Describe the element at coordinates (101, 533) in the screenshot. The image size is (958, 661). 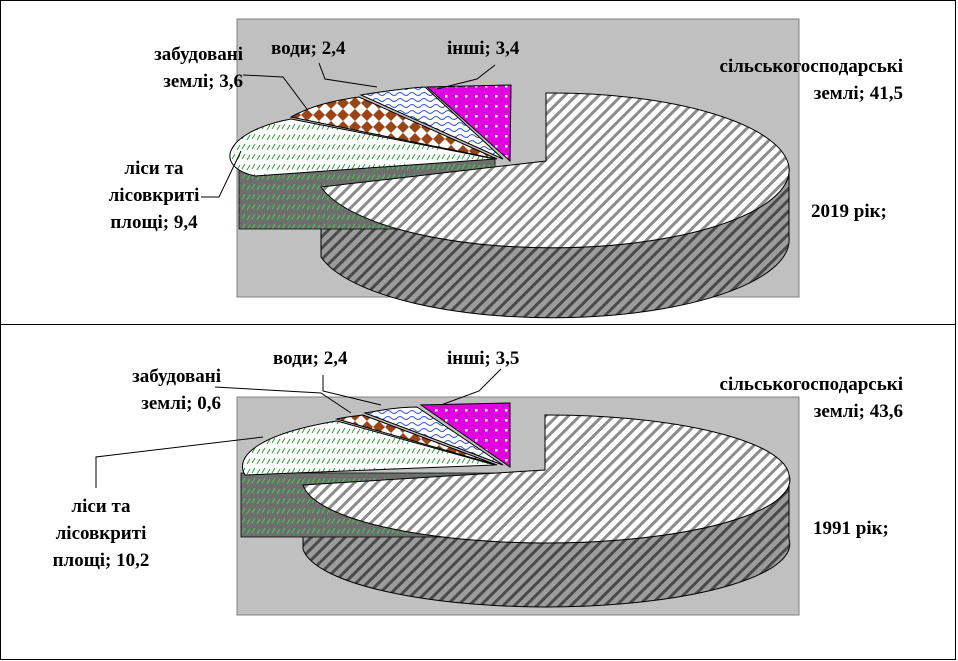
I see `label-forest: ліси та лісовкриті площі; 10,2` at that location.